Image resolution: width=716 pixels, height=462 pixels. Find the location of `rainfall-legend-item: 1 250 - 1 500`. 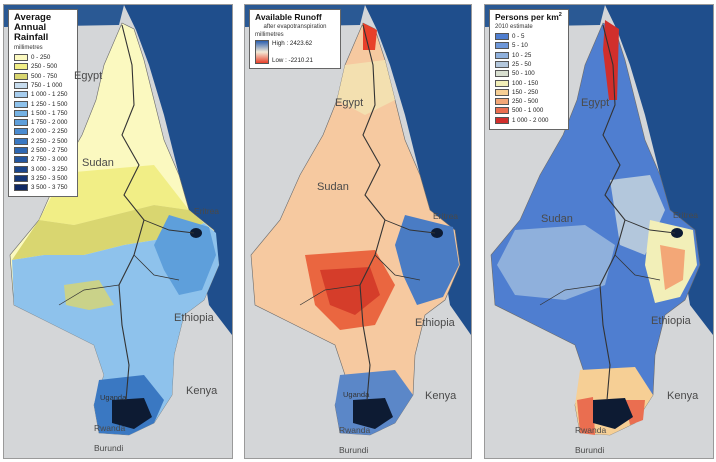

rainfall-legend-item: 1 250 - 1 500 is located at coordinates (43, 103).